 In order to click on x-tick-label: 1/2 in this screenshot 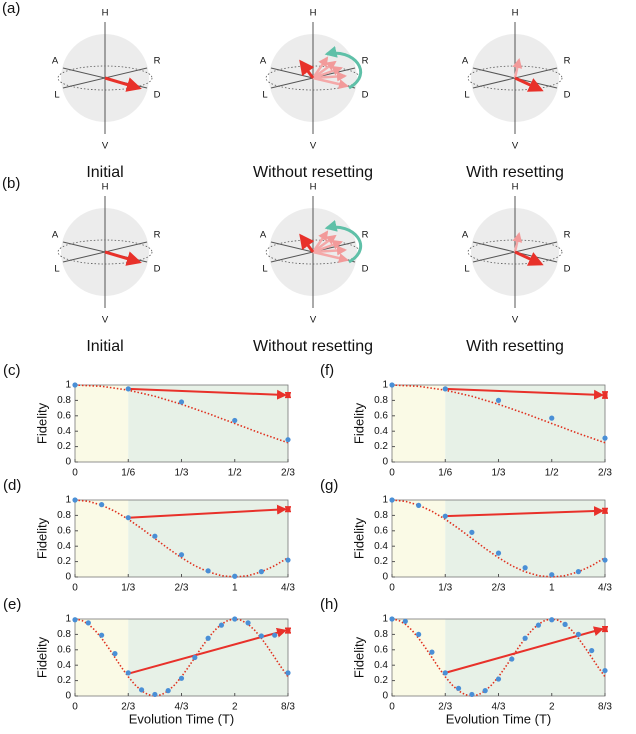, I will do `click(552, 473)`.